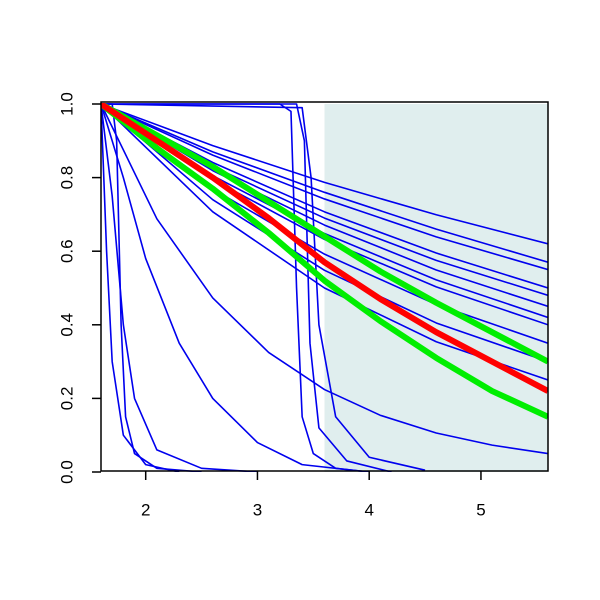  What do you see at coordinates (257, 509) in the screenshot?
I see `x-tick-label: 3` at bounding box center [257, 509].